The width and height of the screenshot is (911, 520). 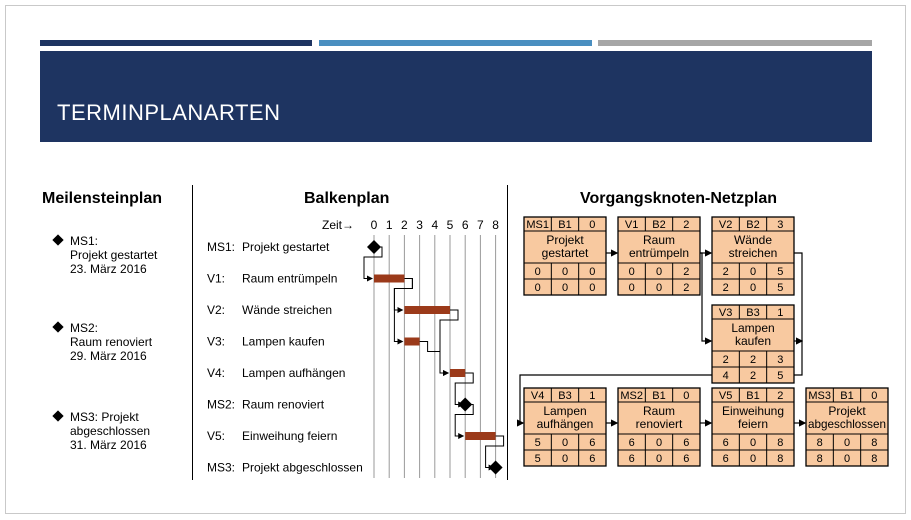 What do you see at coordinates (752, 313) in the screenshot?
I see `node-resource: B3` at bounding box center [752, 313].